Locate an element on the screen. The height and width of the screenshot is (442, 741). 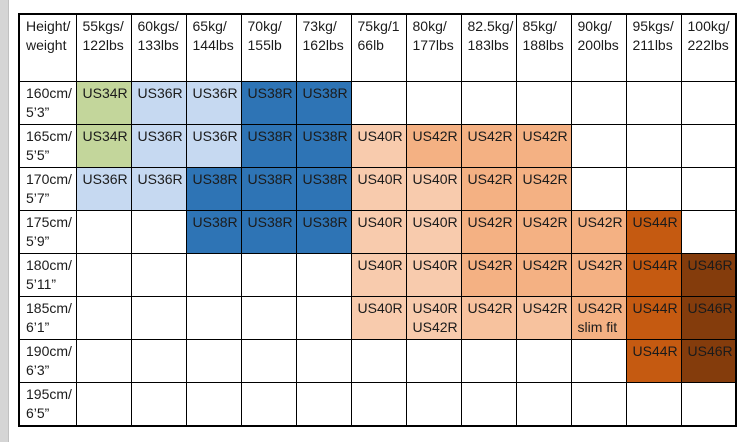
header-cell-weight: 65kg/ 144lbs is located at coordinates (213, 47).